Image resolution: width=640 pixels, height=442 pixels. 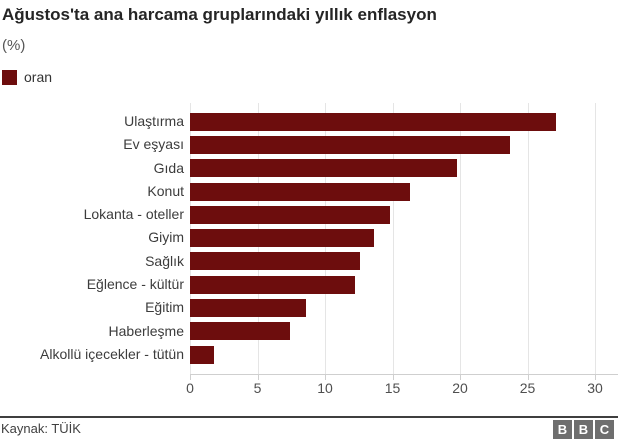 I want to click on bar-egitim, so click(x=248, y=308).